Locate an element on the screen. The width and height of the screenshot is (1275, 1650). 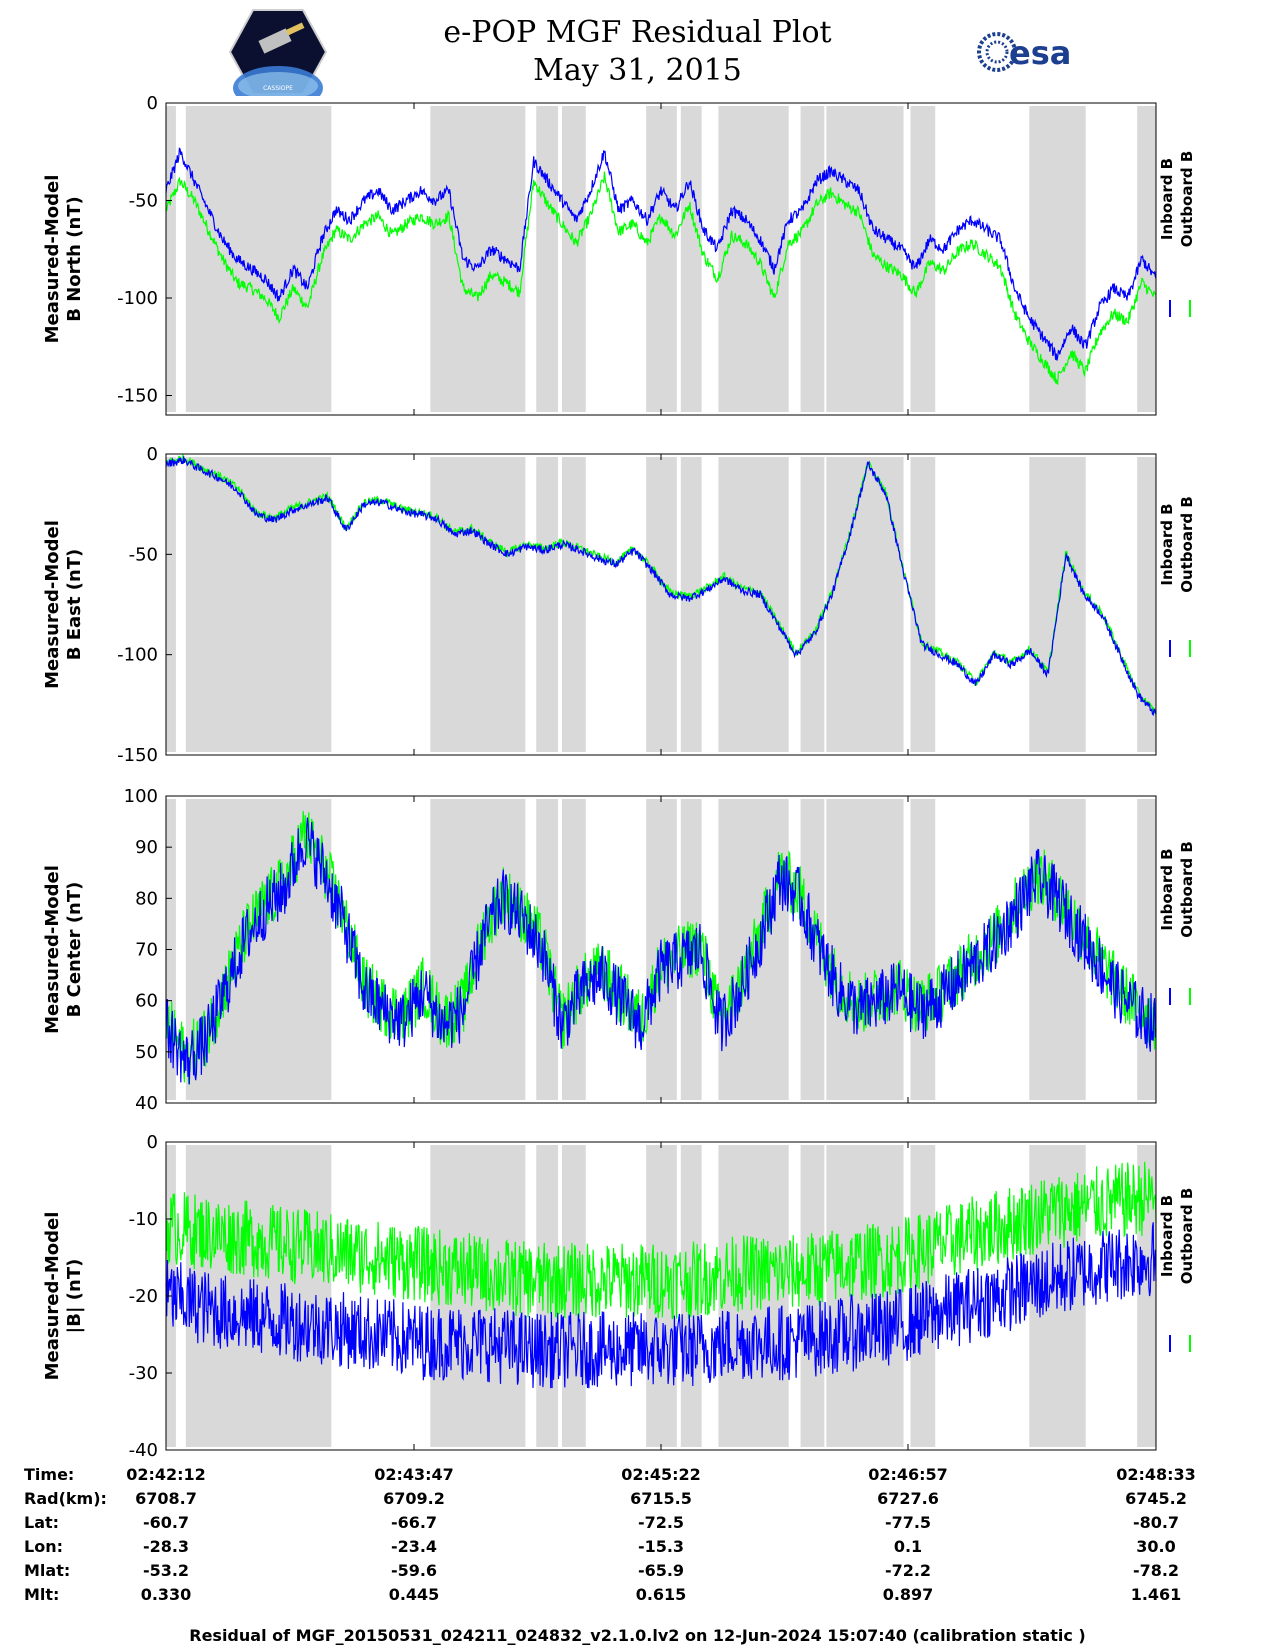
x-axis-row-value: 30.0 is located at coordinates (1155, 1546).